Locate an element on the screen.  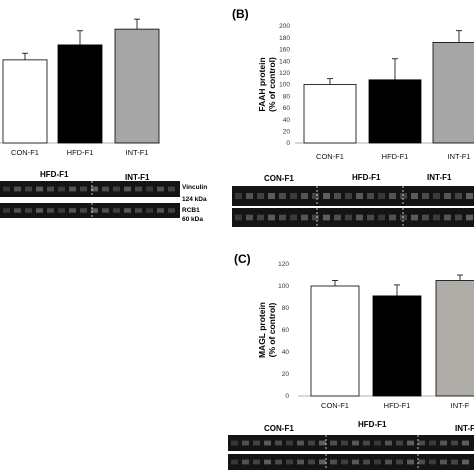
y-axis-label: (% of control) is located at coordinates (272, 84).